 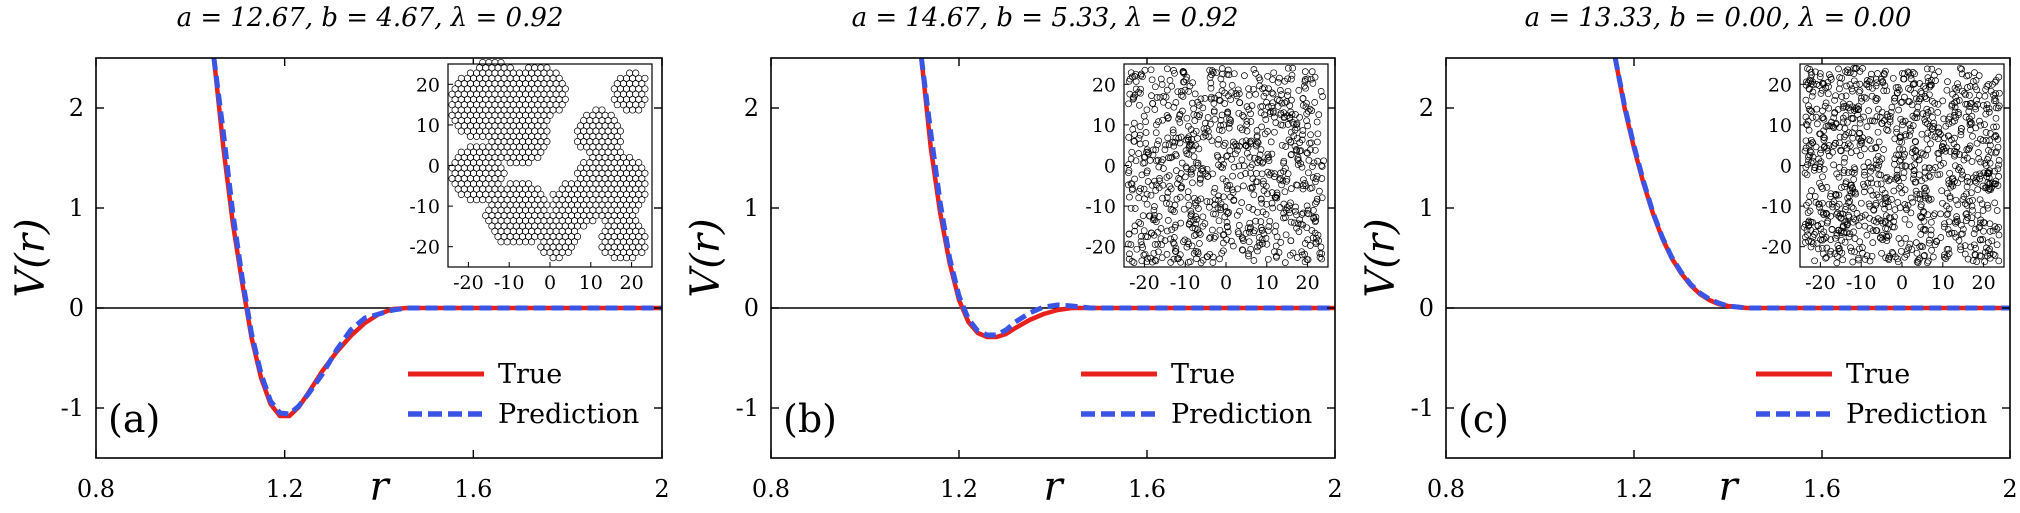 I want to click on panel-tag: (b), so click(x=810, y=419).